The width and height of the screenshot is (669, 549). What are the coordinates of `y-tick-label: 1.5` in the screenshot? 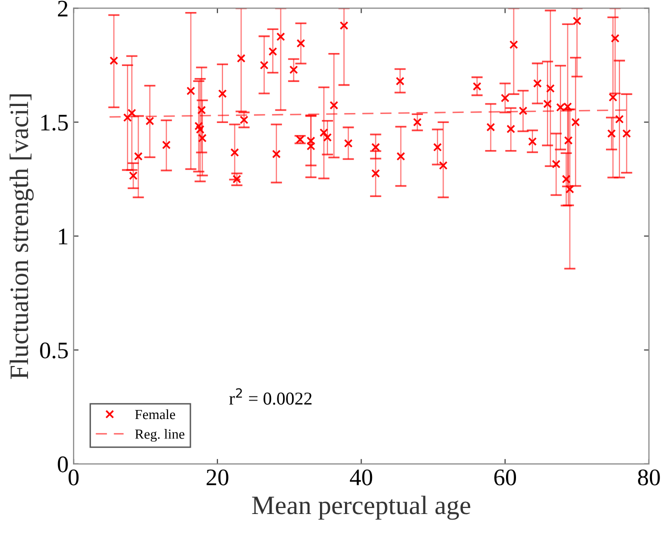 It's located at (54, 122).